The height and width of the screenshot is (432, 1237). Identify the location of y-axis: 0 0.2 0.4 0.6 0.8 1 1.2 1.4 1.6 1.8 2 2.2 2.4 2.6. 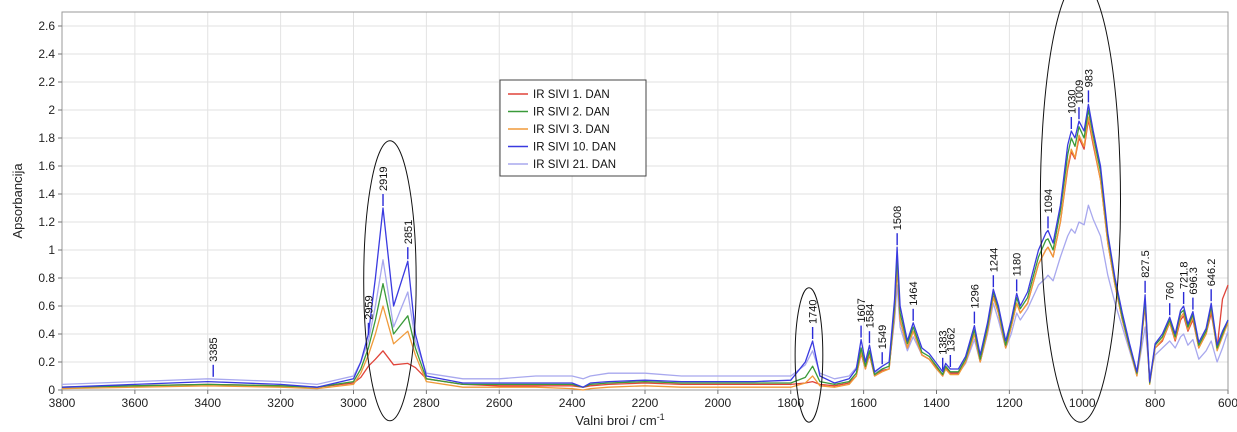
(50, 208).